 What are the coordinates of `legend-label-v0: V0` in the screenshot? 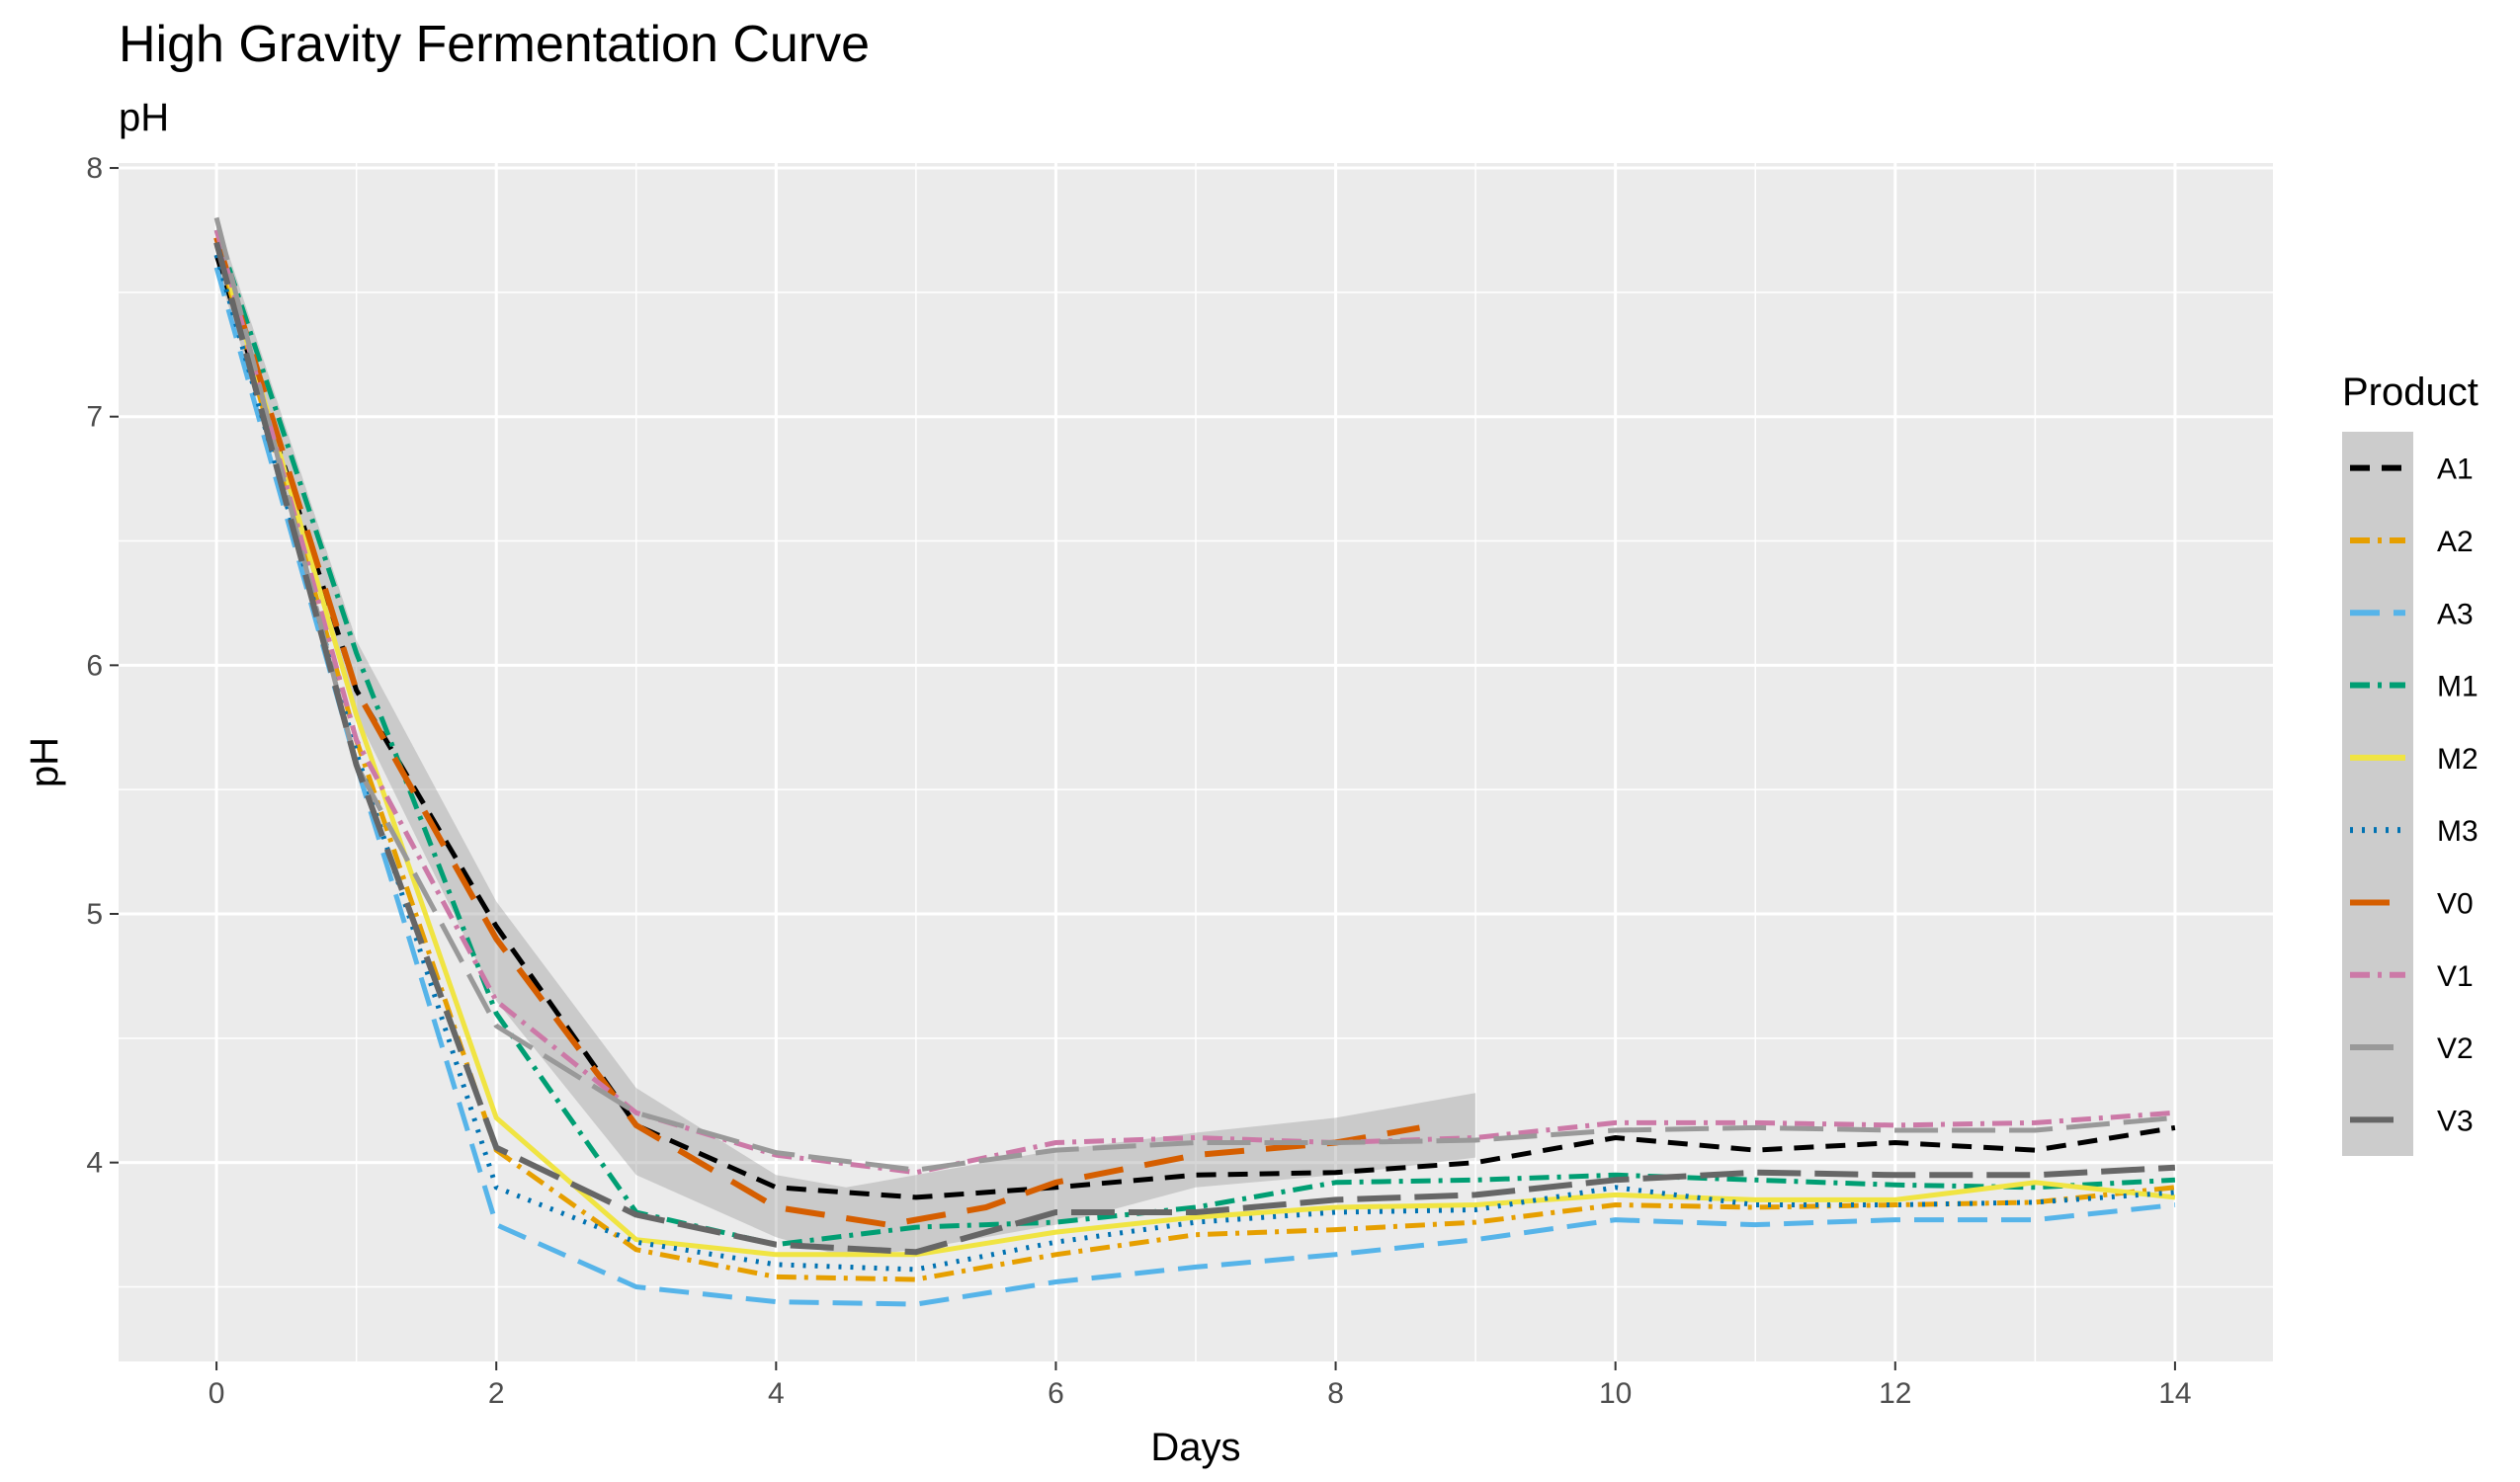 It's located at (2455, 903).